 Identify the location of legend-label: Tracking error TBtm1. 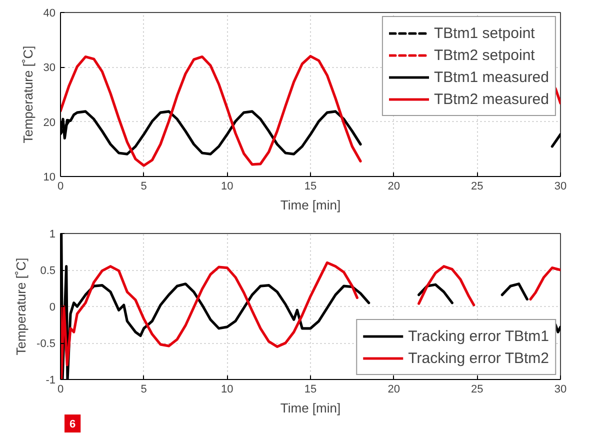
(478, 336).